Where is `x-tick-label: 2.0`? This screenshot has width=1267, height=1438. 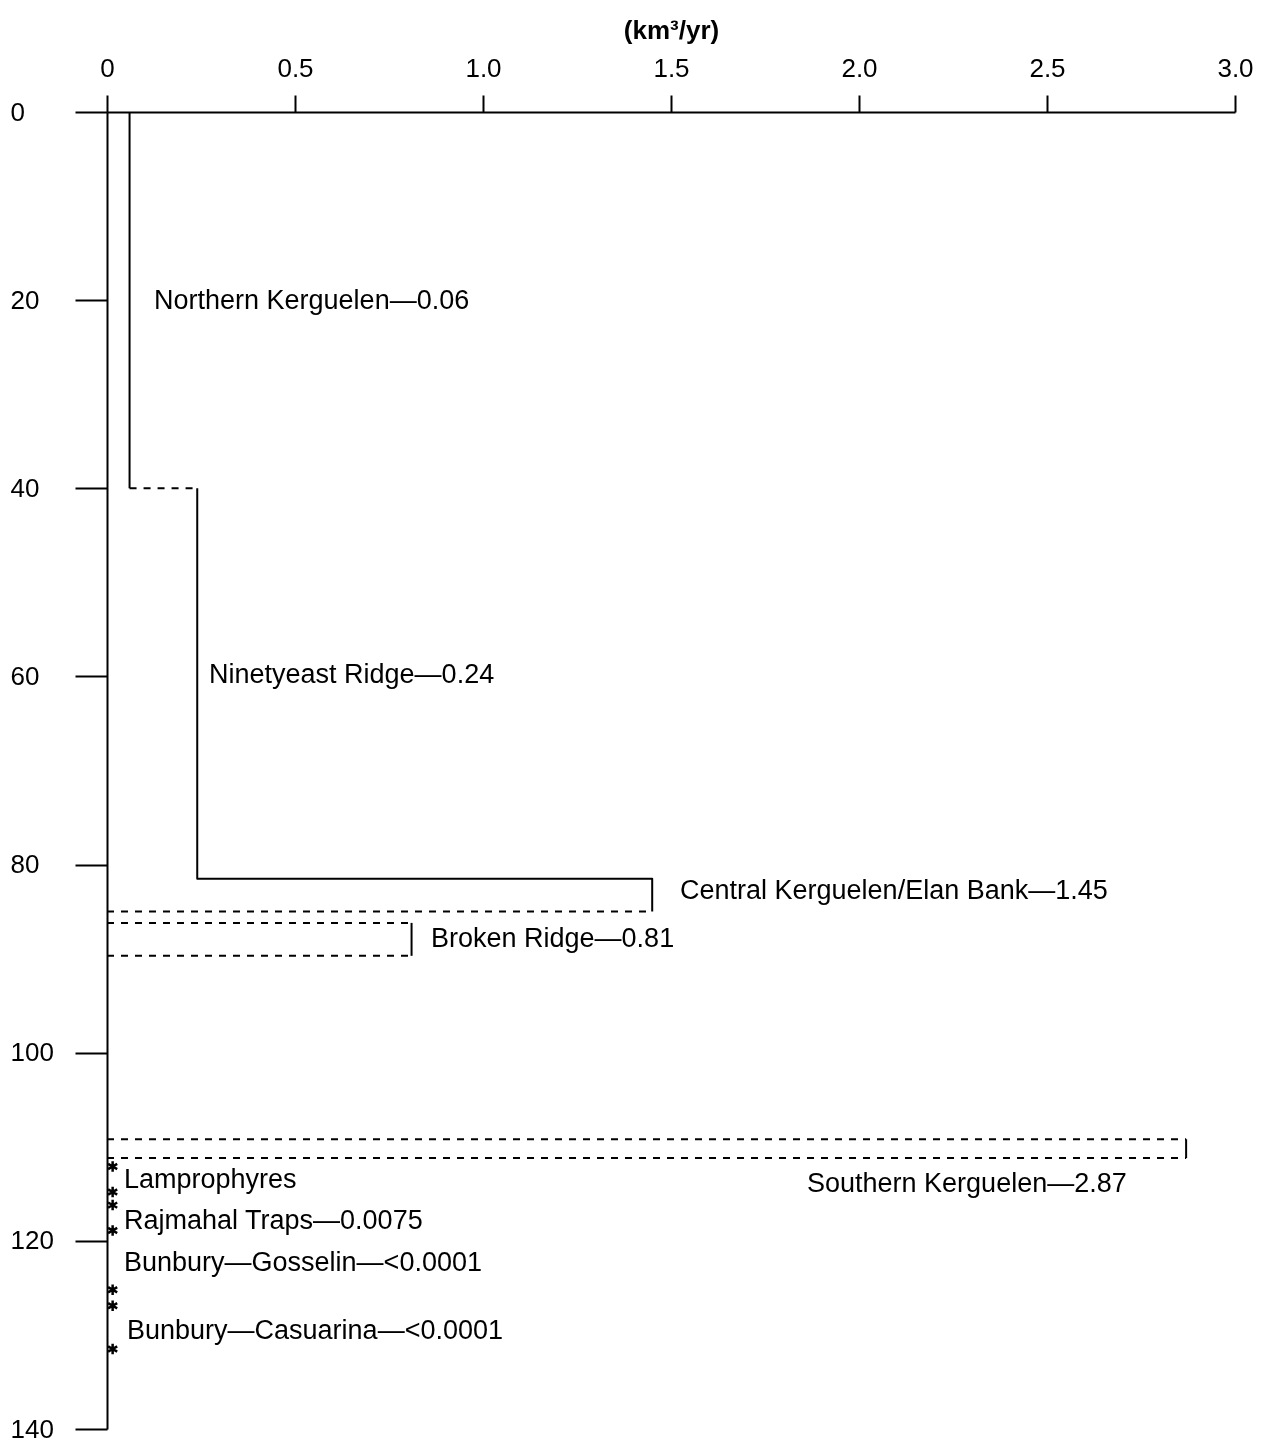 x-tick-label: 2.0 is located at coordinates (859, 67).